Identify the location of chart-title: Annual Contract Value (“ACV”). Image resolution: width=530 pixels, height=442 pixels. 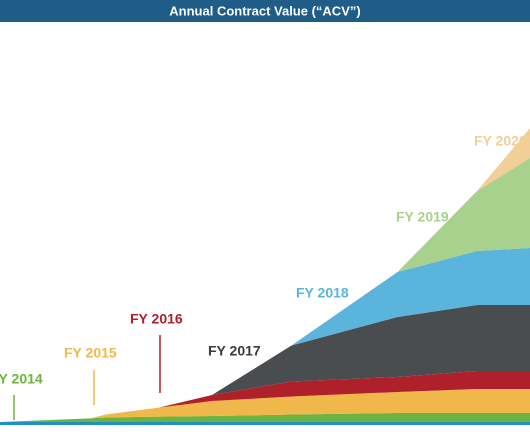
(264, 10).